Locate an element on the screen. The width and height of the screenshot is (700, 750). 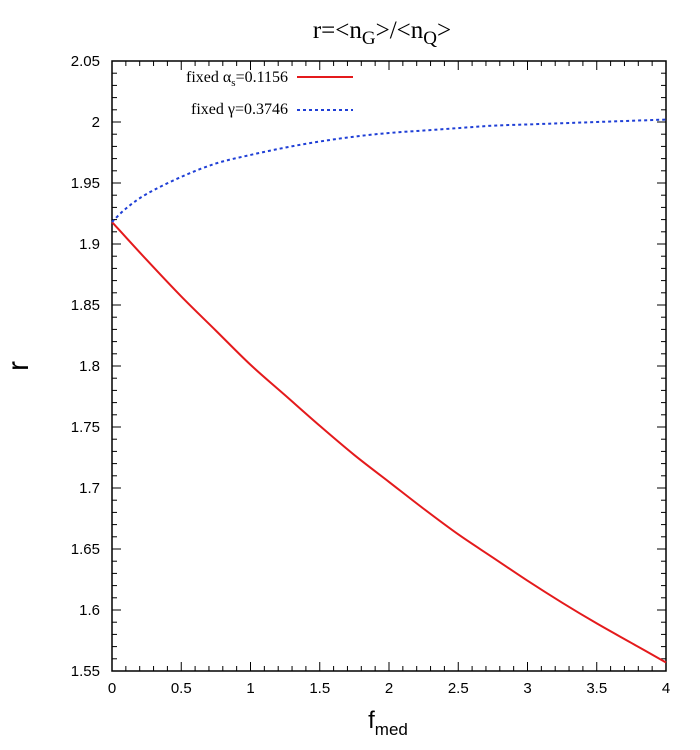
y-axis-label: r is located at coordinates (18, 366).